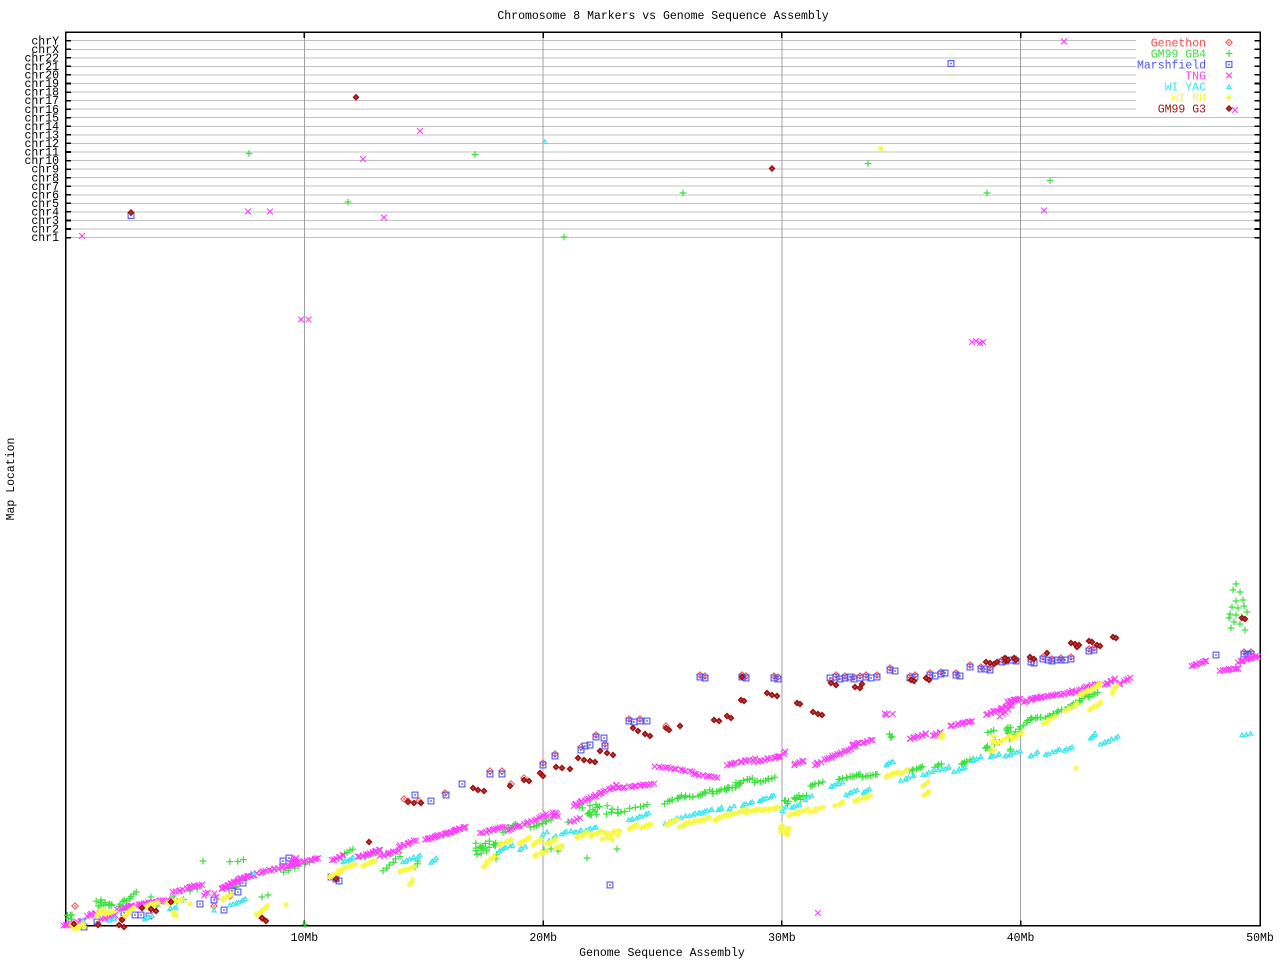 Image resolution: width=1280 pixels, height=960 pixels. I want to click on svg-text: chr3, so click(45, 221).